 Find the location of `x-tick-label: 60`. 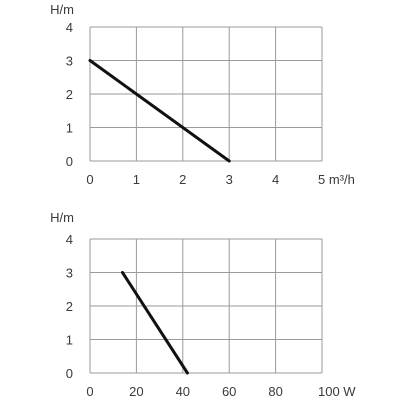

x-tick-label: 60 is located at coordinates (229, 391).